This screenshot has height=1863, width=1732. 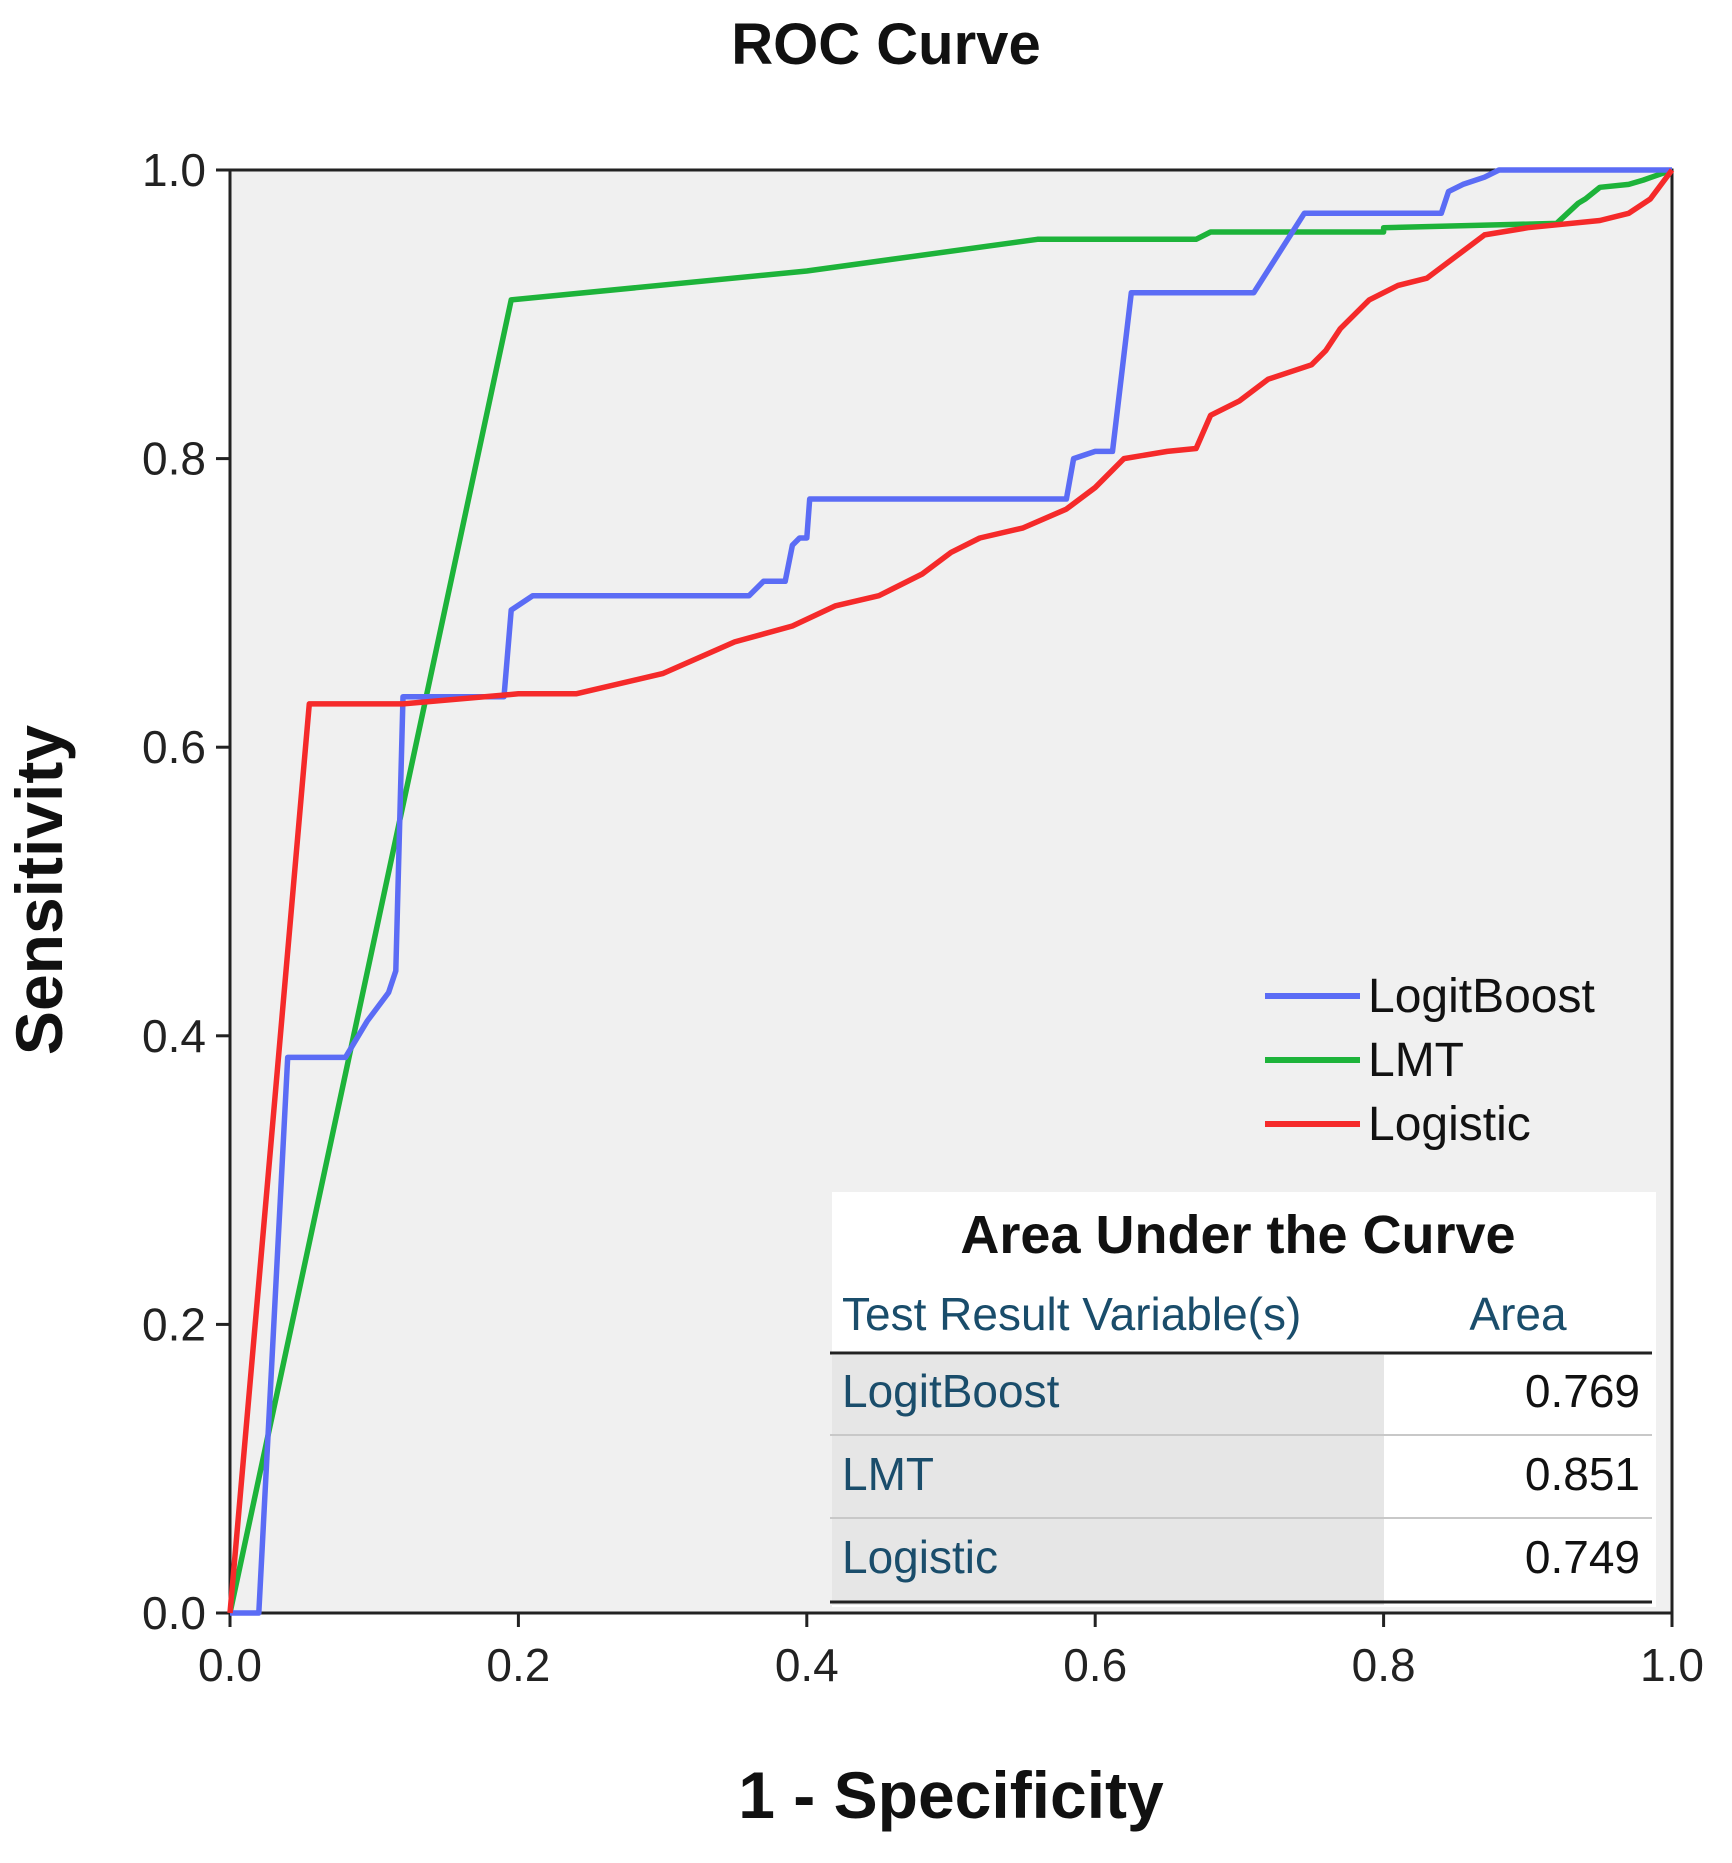 What do you see at coordinates (920, 1557) in the screenshot?
I see `auc-row-variable: Logistic` at bounding box center [920, 1557].